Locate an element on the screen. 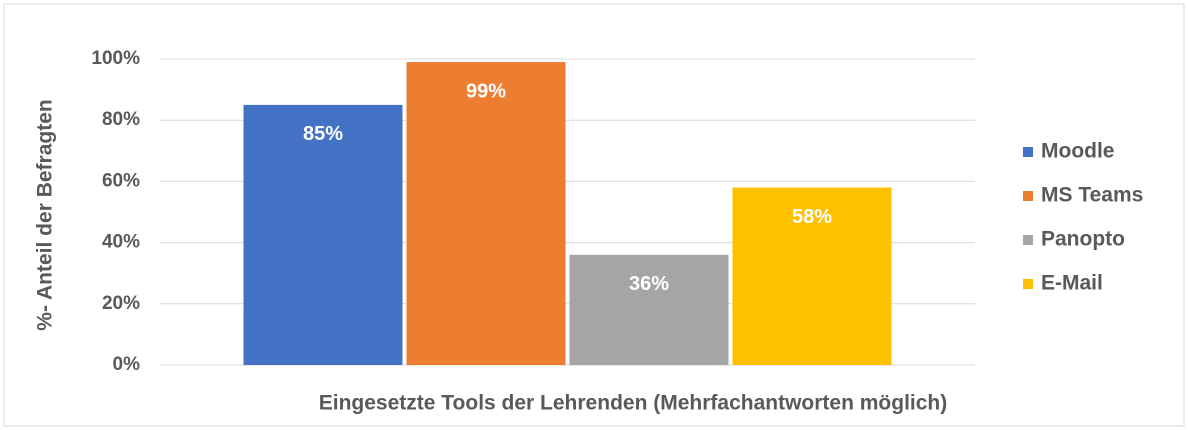 This screenshot has height=430, width=1188. y-tick-label: 40% is located at coordinates (121, 242).